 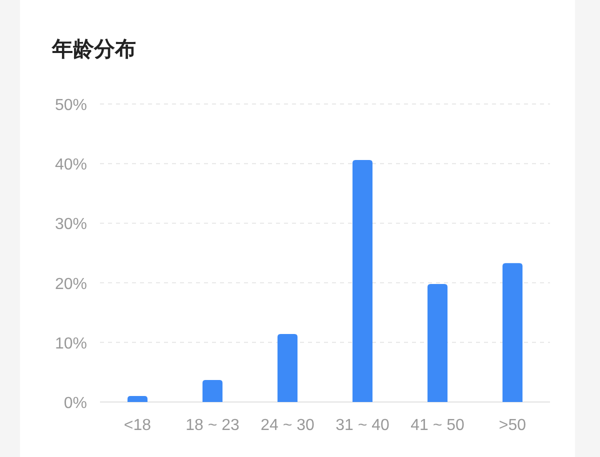 I want to click on x-tick-label: <18, so click(x=138, y=425).